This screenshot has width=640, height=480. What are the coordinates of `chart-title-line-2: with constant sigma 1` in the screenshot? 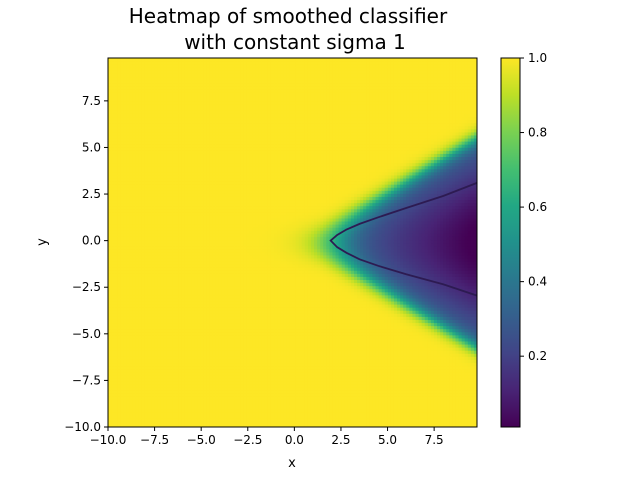 It's located at (295, 42).